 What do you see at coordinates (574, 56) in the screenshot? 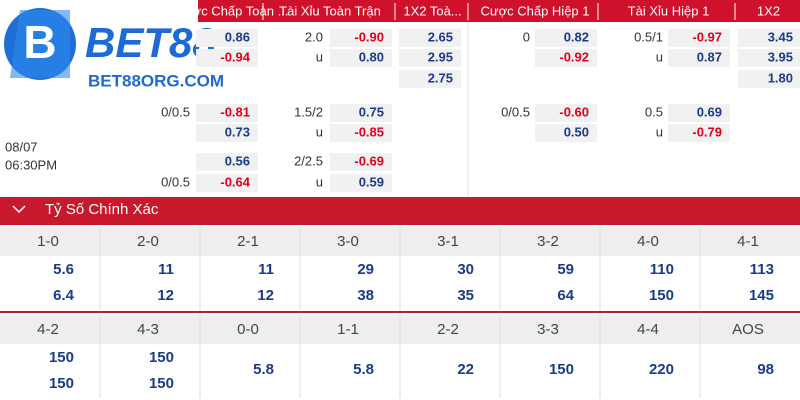
I see `odds-value: -0.92` at bounding box center [574, 56].